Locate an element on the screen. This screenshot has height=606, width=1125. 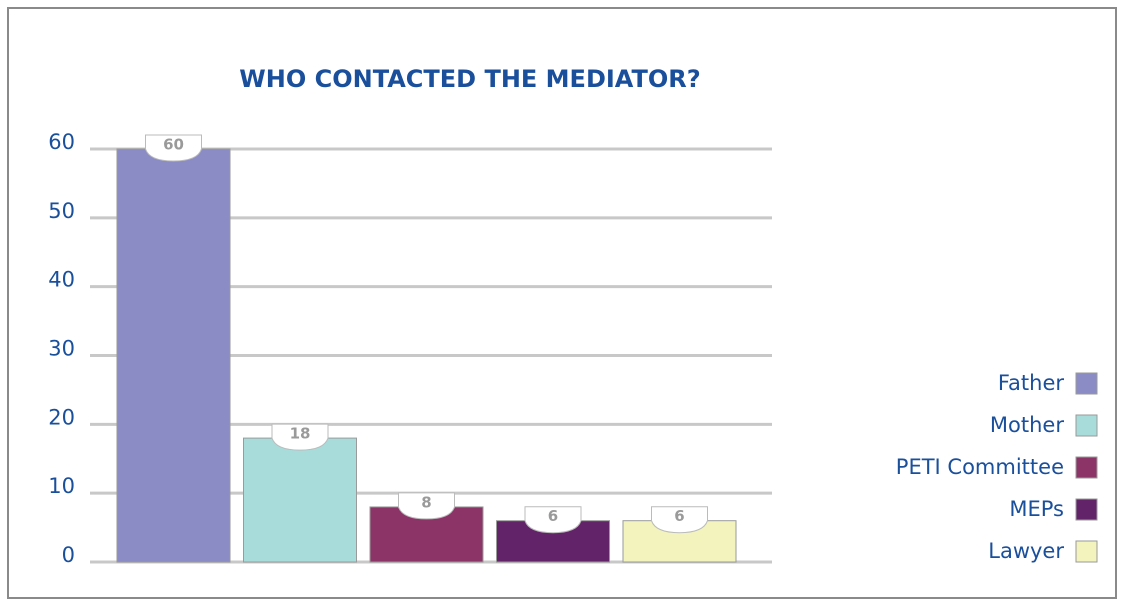
legend-label: PETI Committee is located at coordinates (980, 467).